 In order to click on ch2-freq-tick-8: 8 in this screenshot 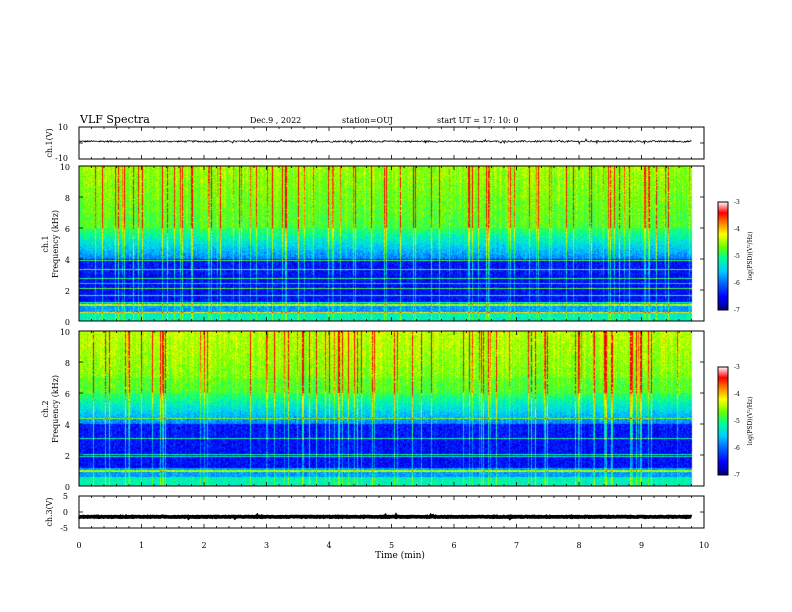, I will do `click(67, 363)`.